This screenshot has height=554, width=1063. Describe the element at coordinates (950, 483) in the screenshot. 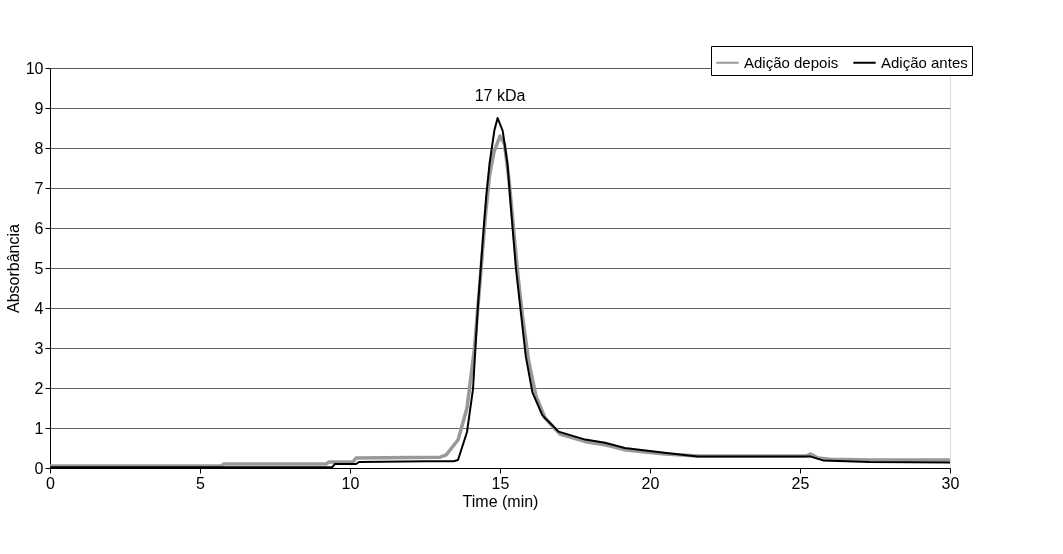

I see `x-tick-label: 30` at that location.